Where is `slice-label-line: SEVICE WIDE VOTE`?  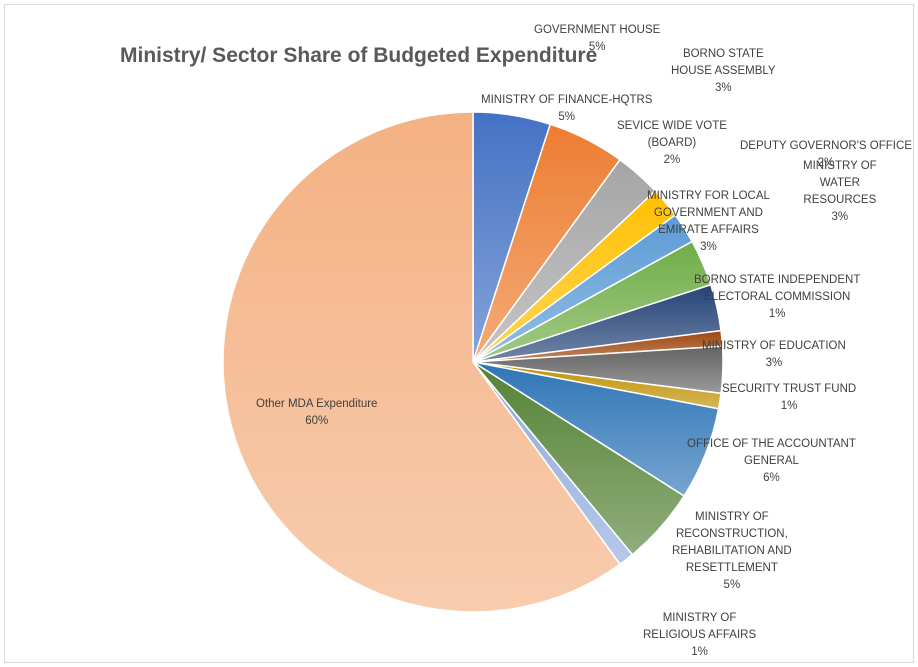
slice-label-line: SEVICE WIDE VOTE is located at coordinates (672, 126).